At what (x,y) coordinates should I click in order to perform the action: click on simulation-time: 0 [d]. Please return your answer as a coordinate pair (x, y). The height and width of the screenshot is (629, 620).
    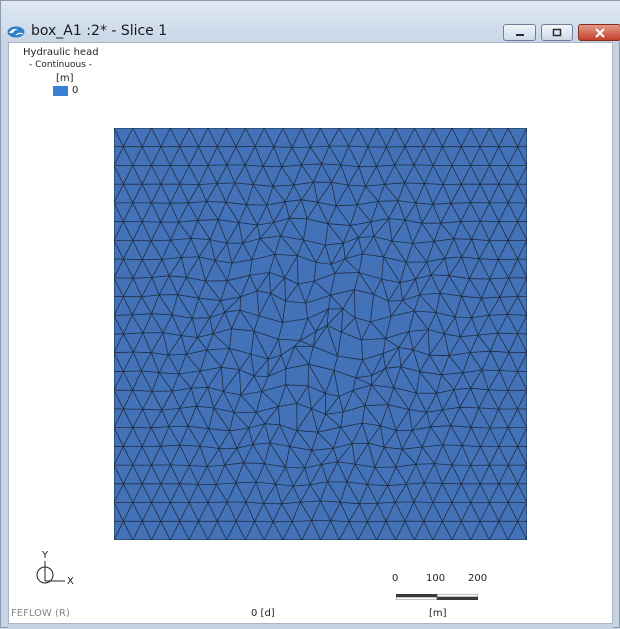
    Looking at the image, I should click on (263, 613).